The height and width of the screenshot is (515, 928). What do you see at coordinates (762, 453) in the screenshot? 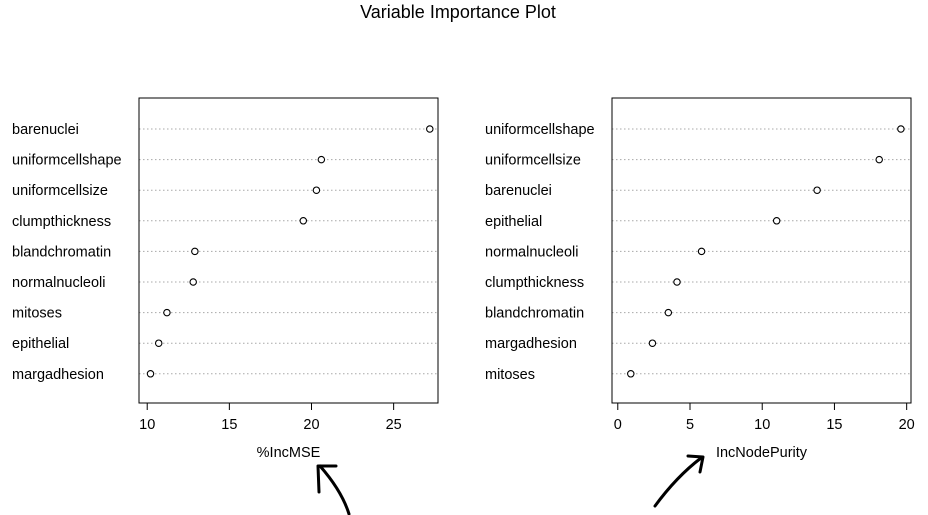
I see `x-axis-label: IncNodePurity` at bounding box center [762, 453].